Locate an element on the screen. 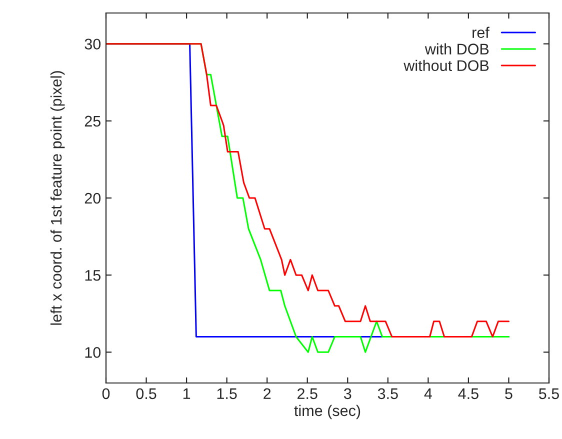 The width and height of the screenshot is (562, 439). y-tick-label: 20 is located at coordinates (92, 198).